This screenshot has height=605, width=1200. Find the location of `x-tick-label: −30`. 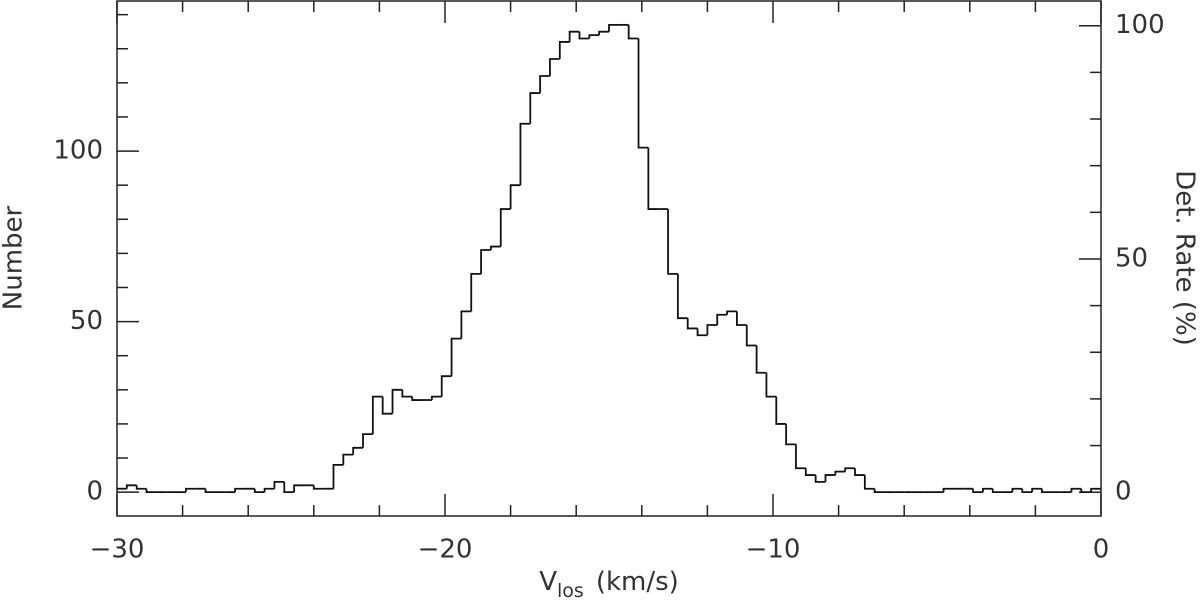

x-tick-label: −30 is located at coordinates (117, 550).